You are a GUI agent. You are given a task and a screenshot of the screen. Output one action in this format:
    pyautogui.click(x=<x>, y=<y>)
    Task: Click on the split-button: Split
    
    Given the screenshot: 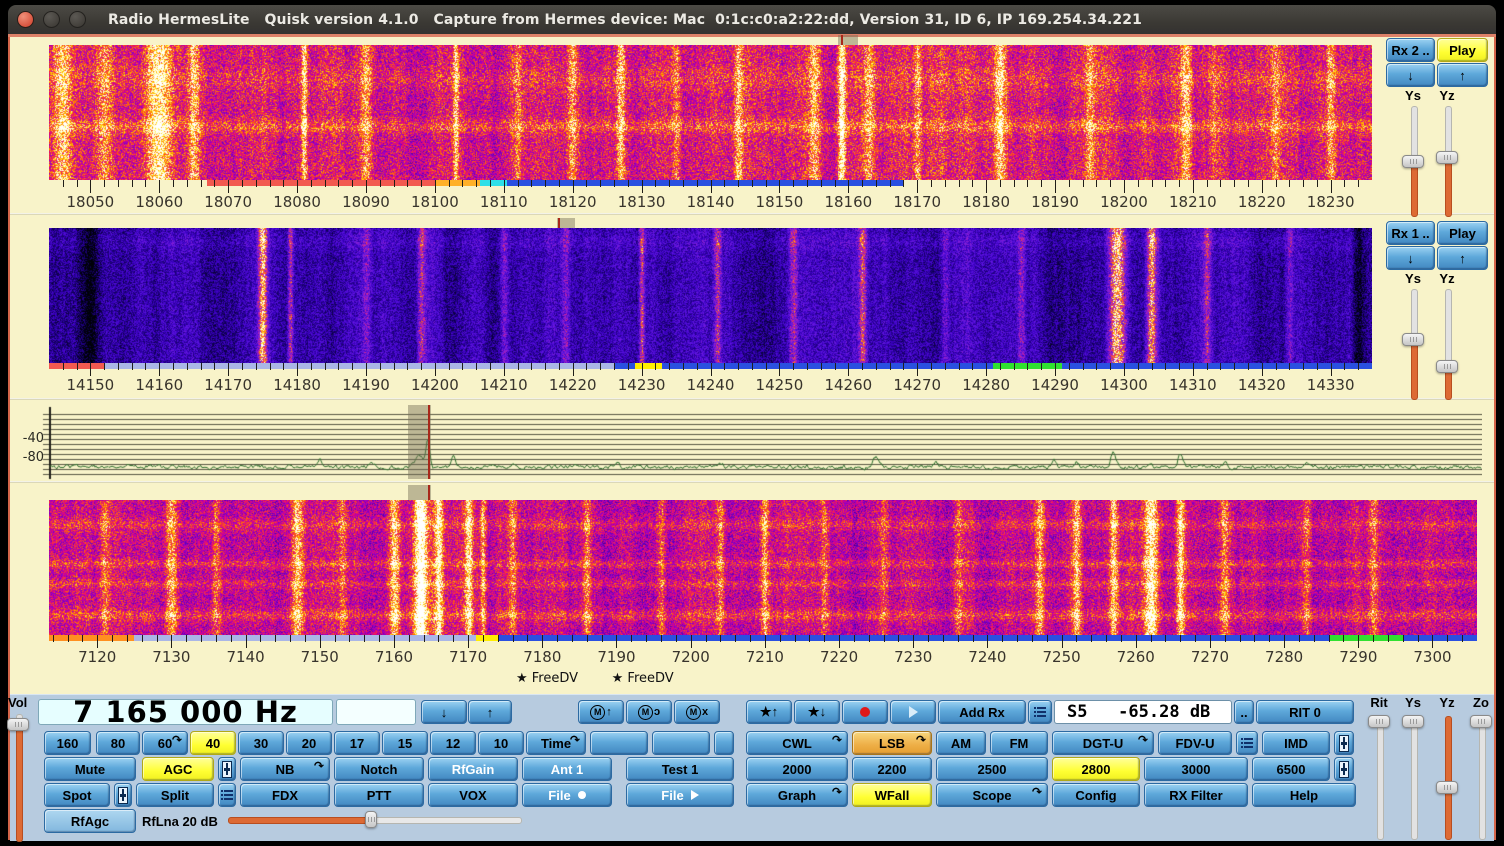 What is the action you would take?
    pyautogui.click(x=175, y=795)
    